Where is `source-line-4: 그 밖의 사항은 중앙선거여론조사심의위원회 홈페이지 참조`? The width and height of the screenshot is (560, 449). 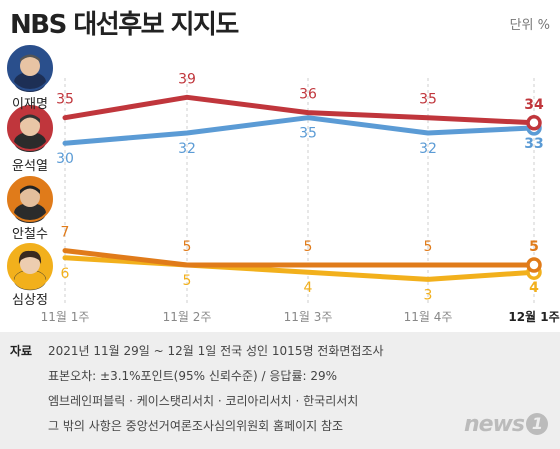
source-line-4: 그 밖의 사항은 중앙선거여론조사심의위원회 홈페이지 참조 is located at coordinates (196, 426).